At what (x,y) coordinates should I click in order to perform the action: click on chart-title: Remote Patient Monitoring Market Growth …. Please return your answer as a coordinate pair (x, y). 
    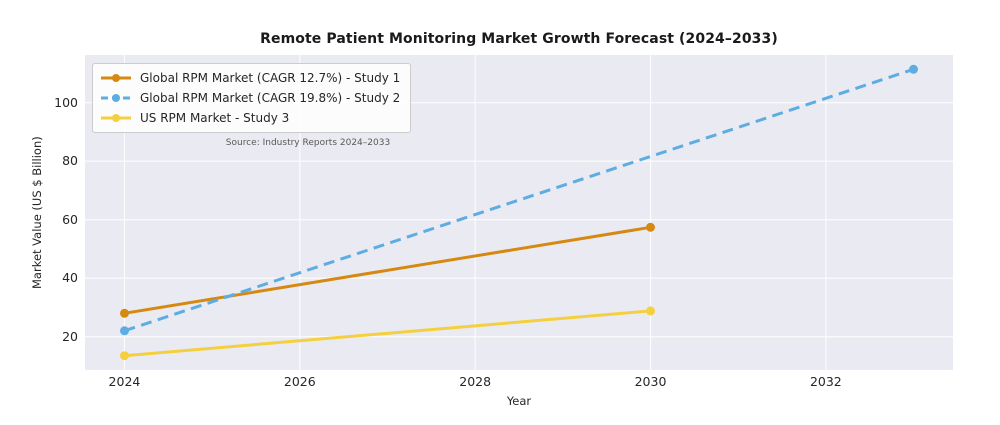
    Looking at the image, I should click on (519, 39).